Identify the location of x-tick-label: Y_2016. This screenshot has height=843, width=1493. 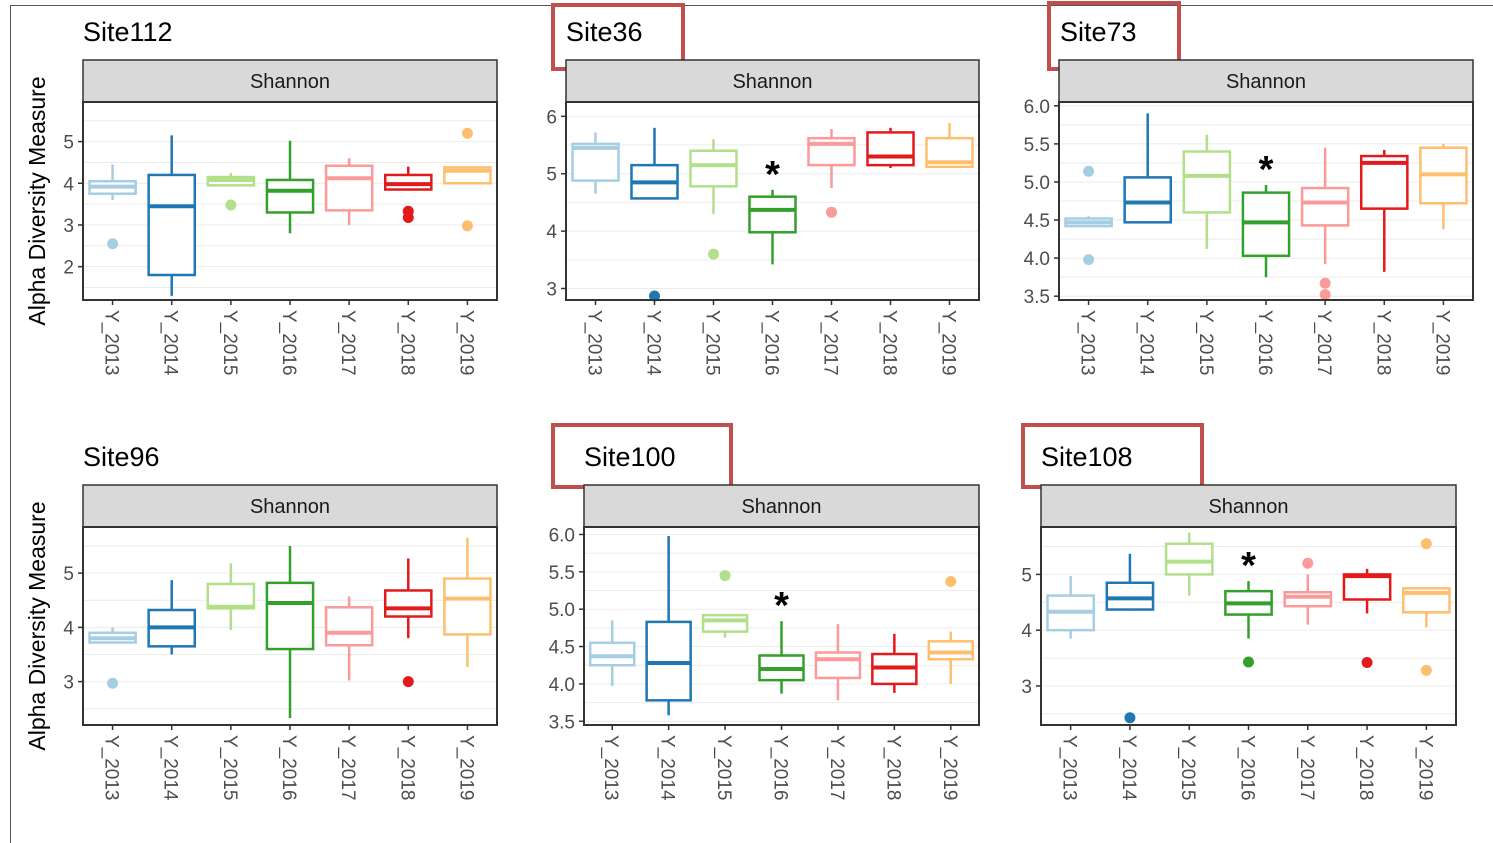
(780, 768).